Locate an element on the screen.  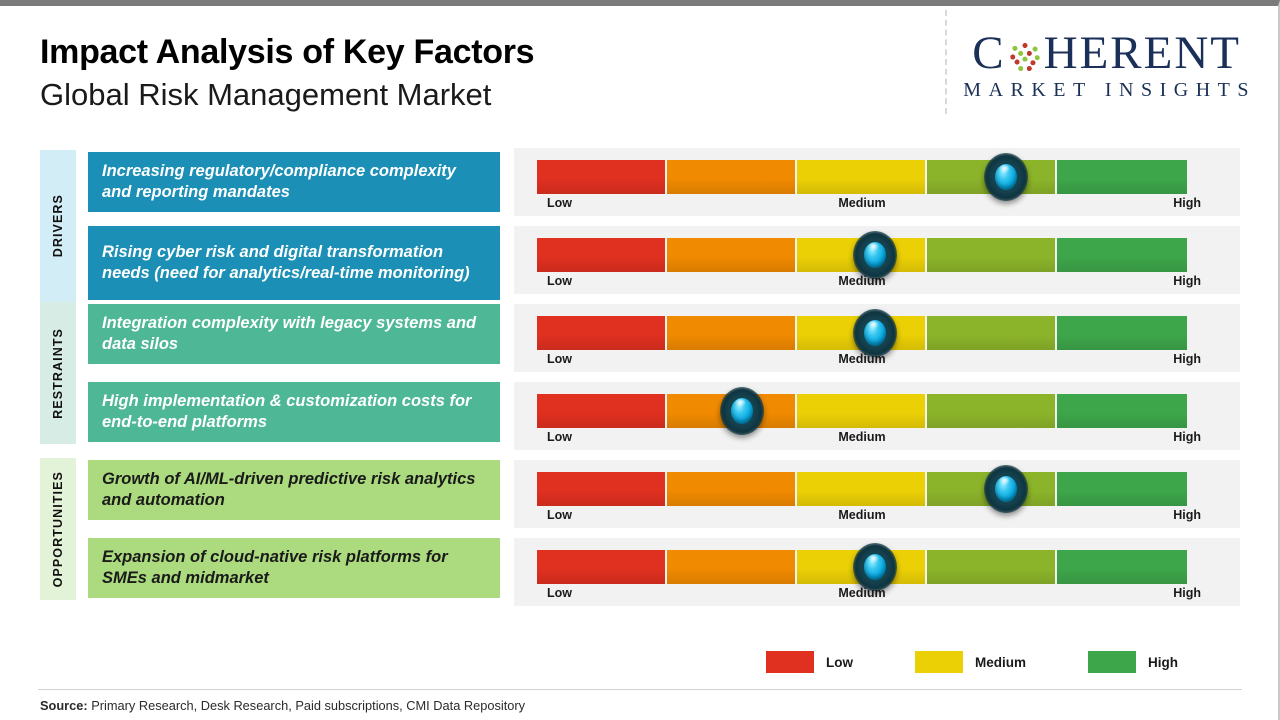
legend: Low Medium High is located at coordinates (972, 662).